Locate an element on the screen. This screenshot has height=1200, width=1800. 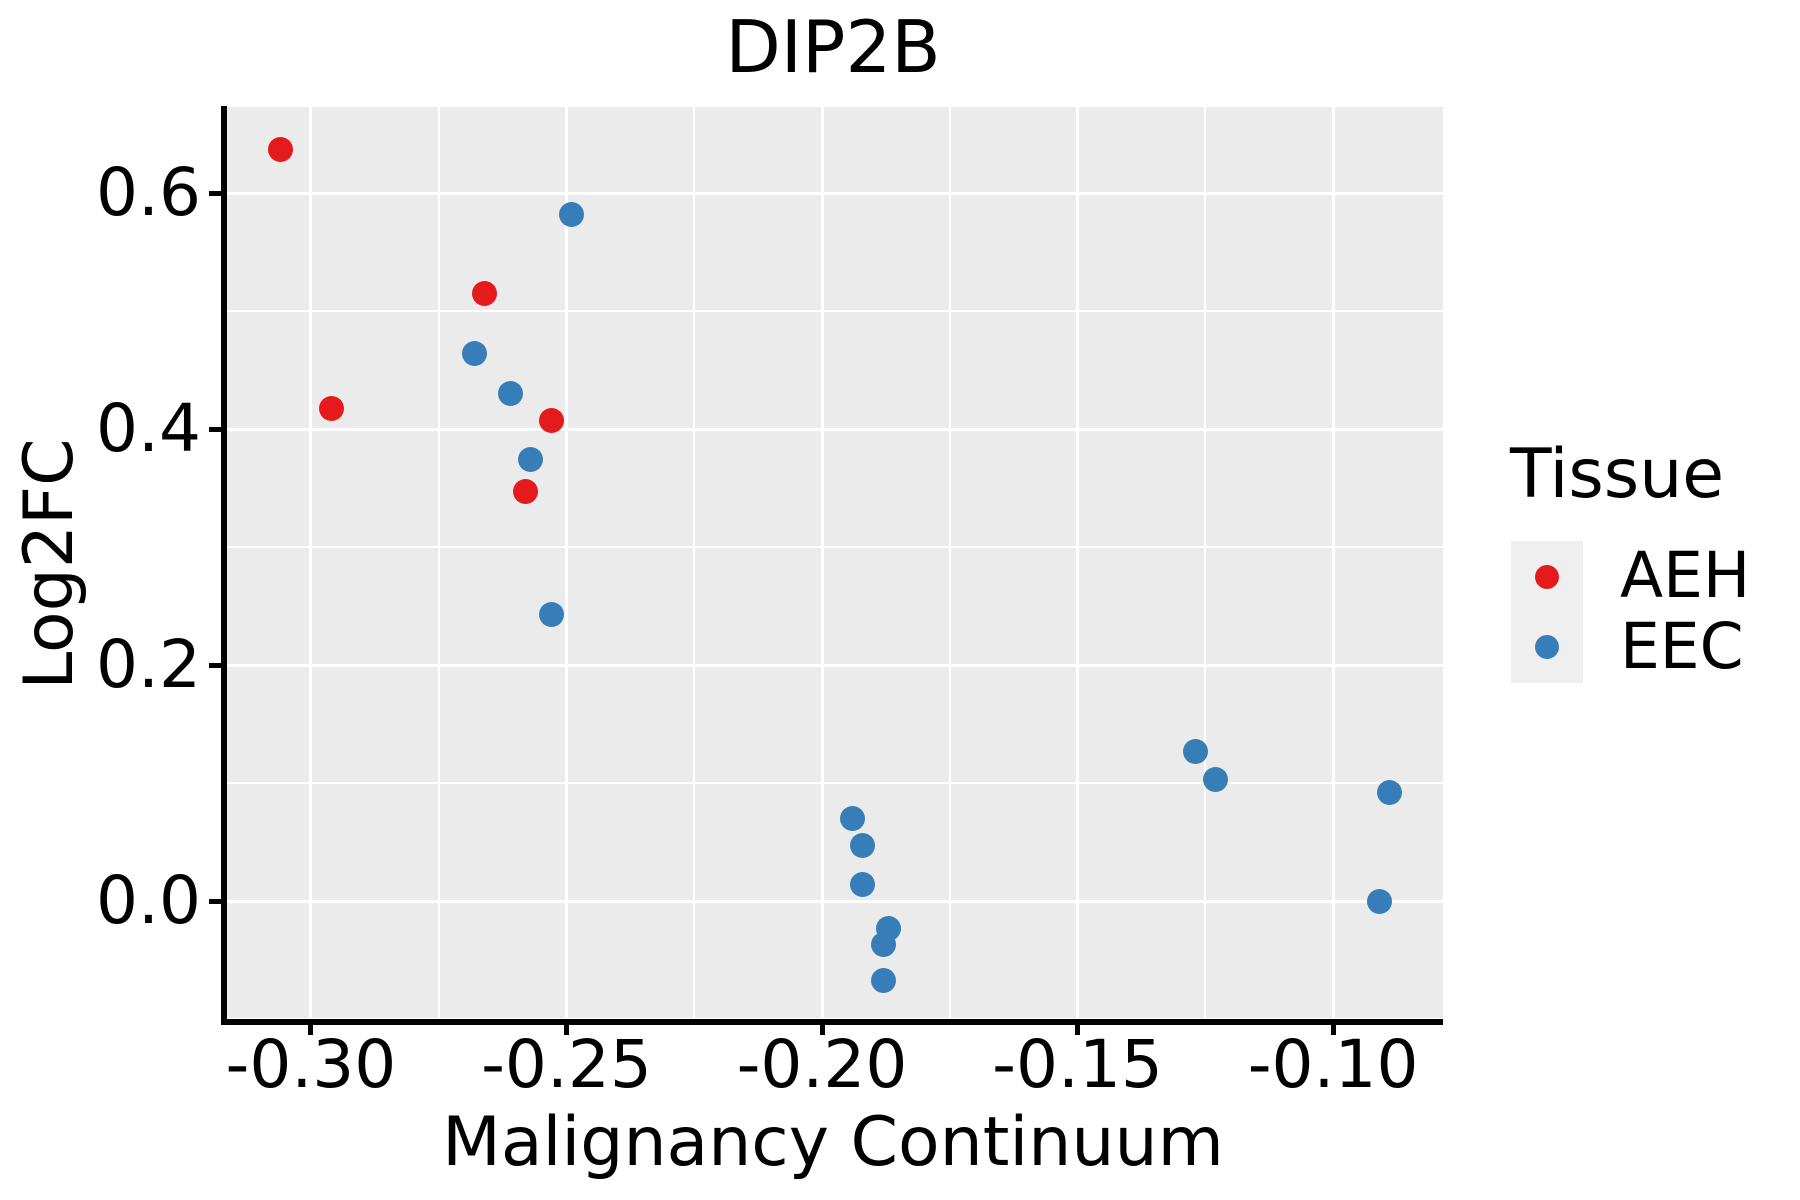
chart-title: DIP2B is located at coordinates (833, 47).